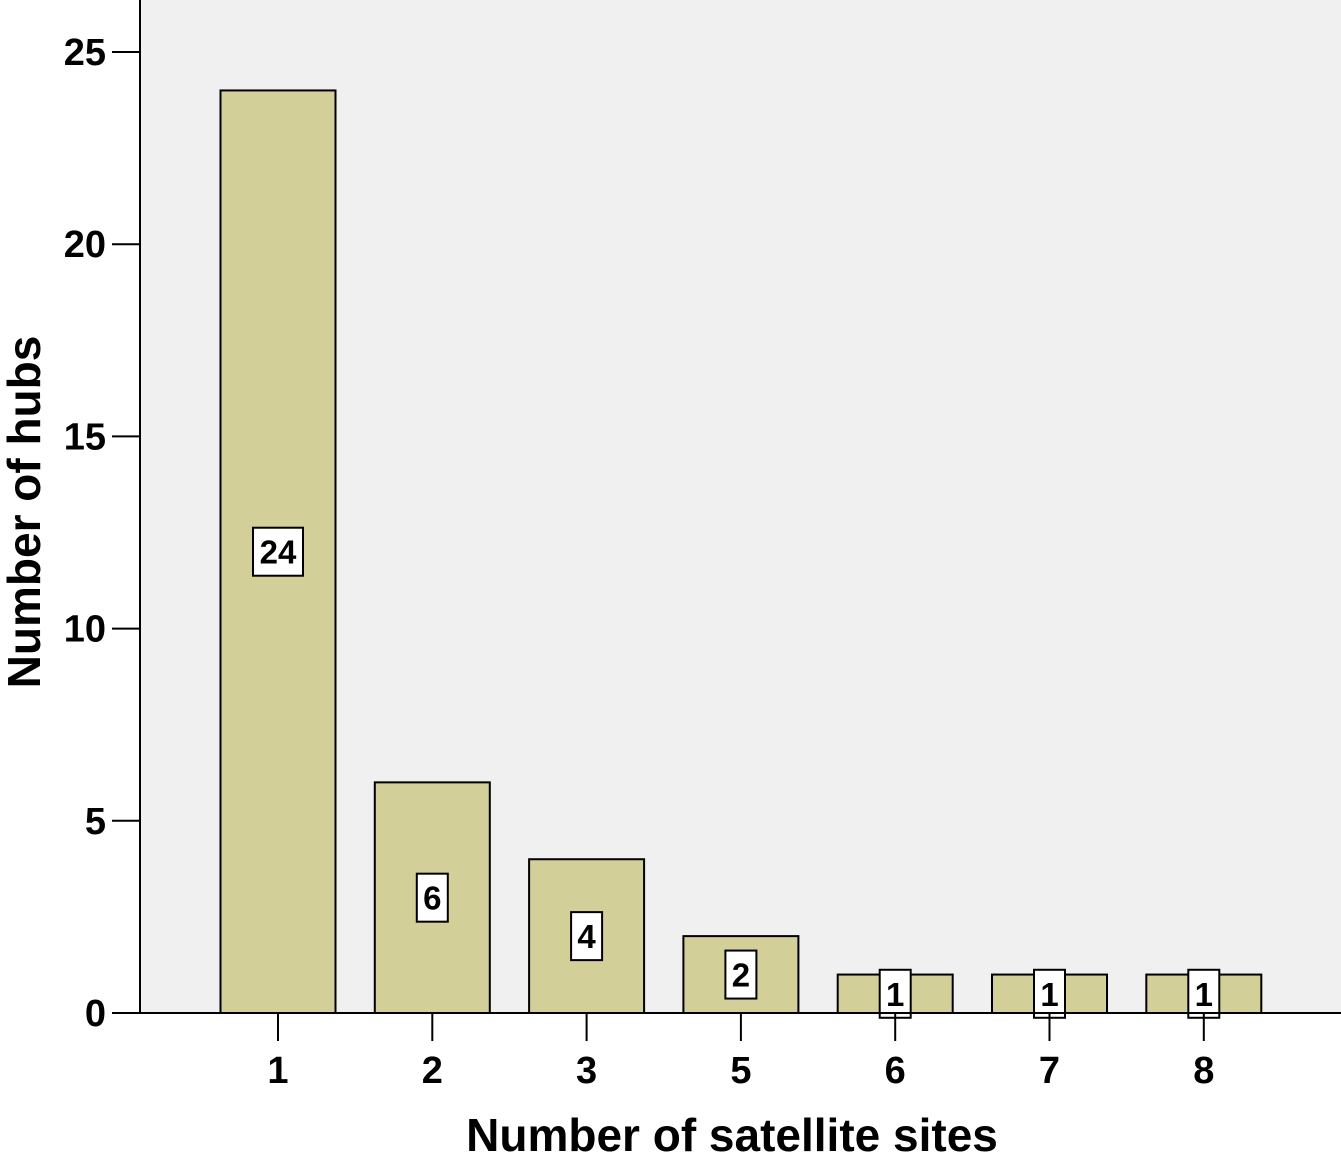 The image size is (1341, 1159). What do you see at coordinates (432, 1071) in the screenshot?
I see `x-tick-label: 2` at bounding box center [432, 1071].